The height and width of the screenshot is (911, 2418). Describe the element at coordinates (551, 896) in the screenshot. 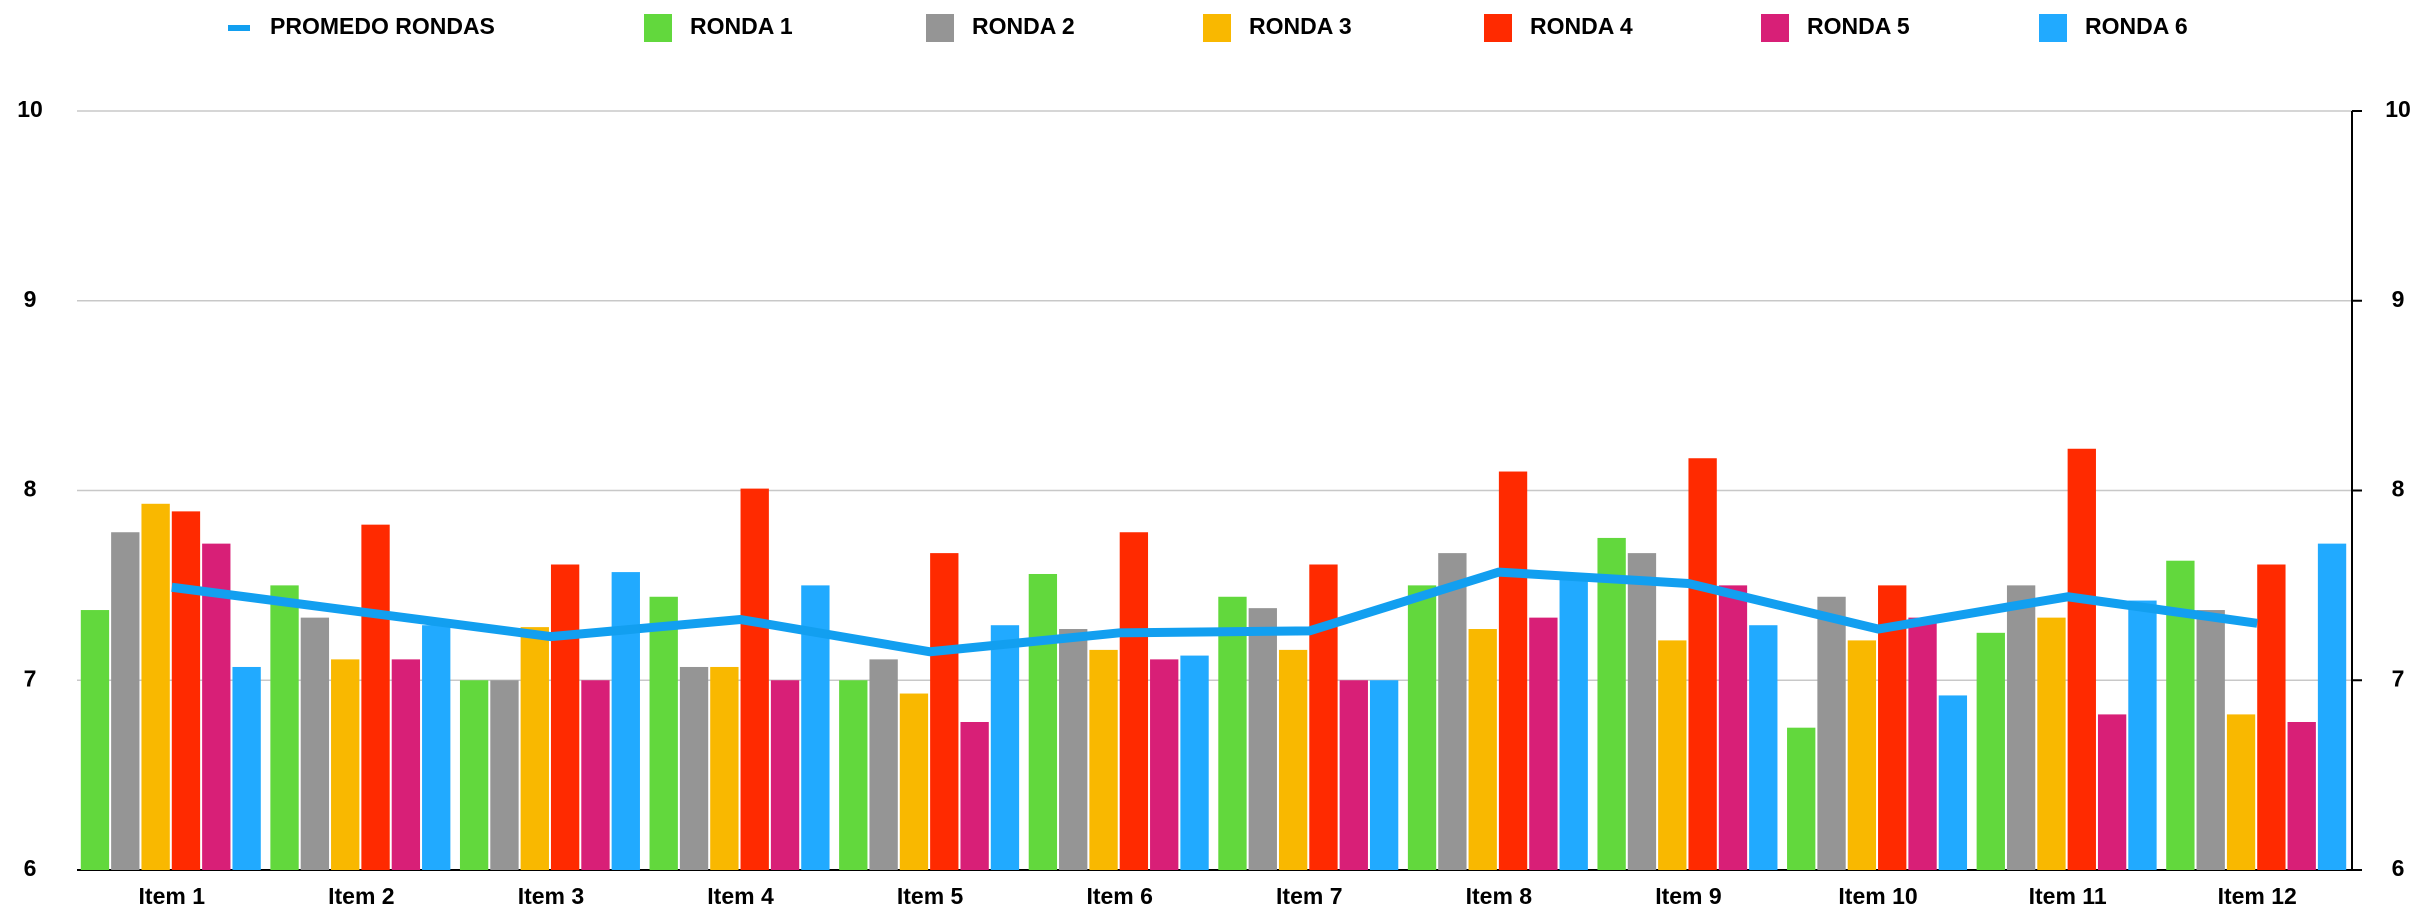

I see `x-tick-label: Item 3` at that location.